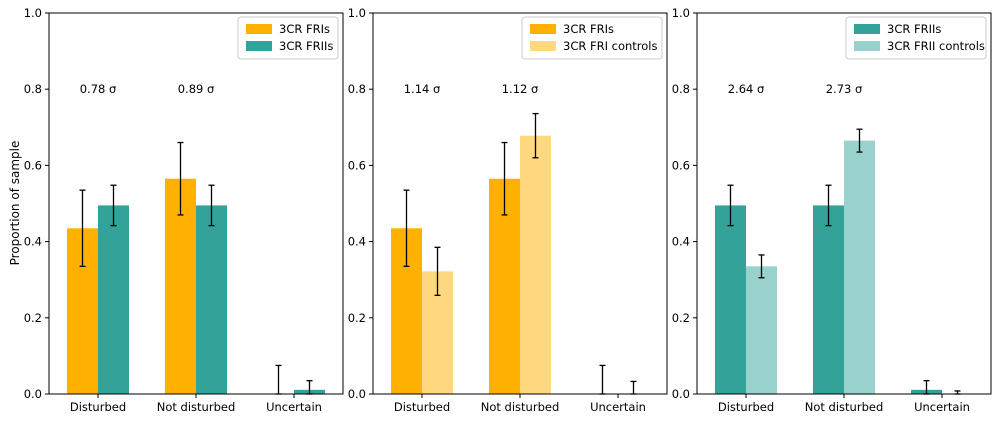  Describe the element at coordinates (936, 46) in the screenshot. I see `legend-label: 3CR FRII controls` at that location.